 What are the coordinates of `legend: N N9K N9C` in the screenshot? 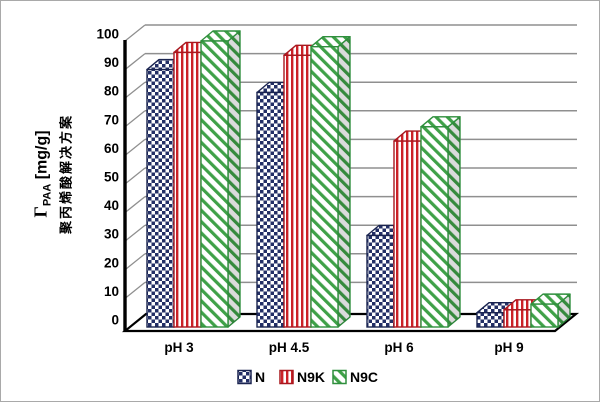 It's located at (307, 377).